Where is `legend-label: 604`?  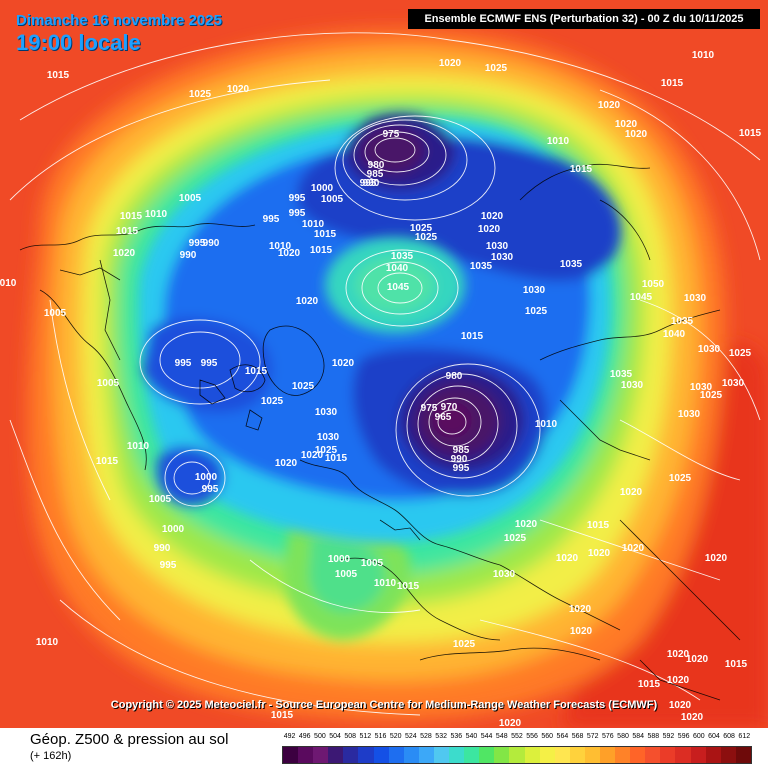
legend-label: 604 is located at coordinates (714, 736).